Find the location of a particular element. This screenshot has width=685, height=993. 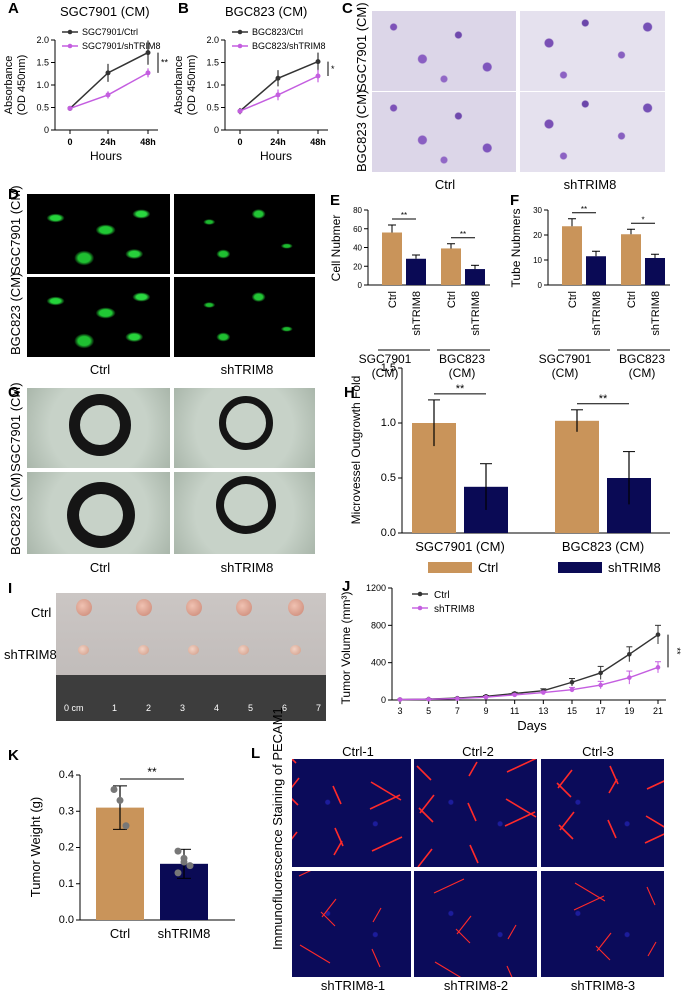

x-tick-label: 48h is located at coordinates (148, 142).